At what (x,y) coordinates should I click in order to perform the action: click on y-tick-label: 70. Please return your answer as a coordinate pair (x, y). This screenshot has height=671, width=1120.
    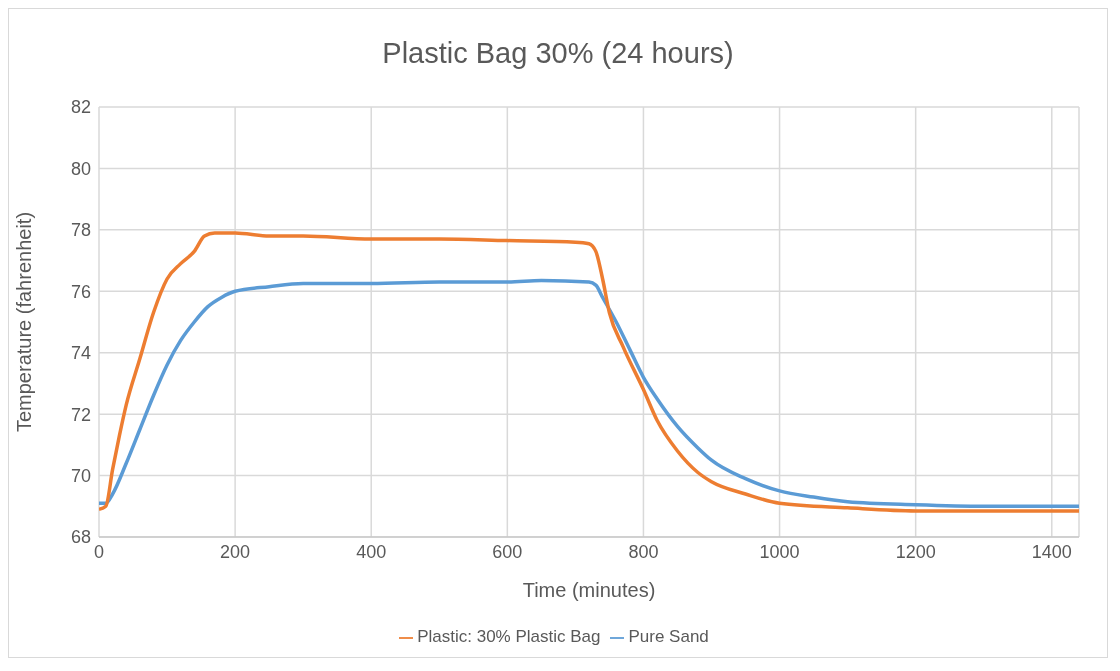
    Looking at the image, I should click on (80, 475).